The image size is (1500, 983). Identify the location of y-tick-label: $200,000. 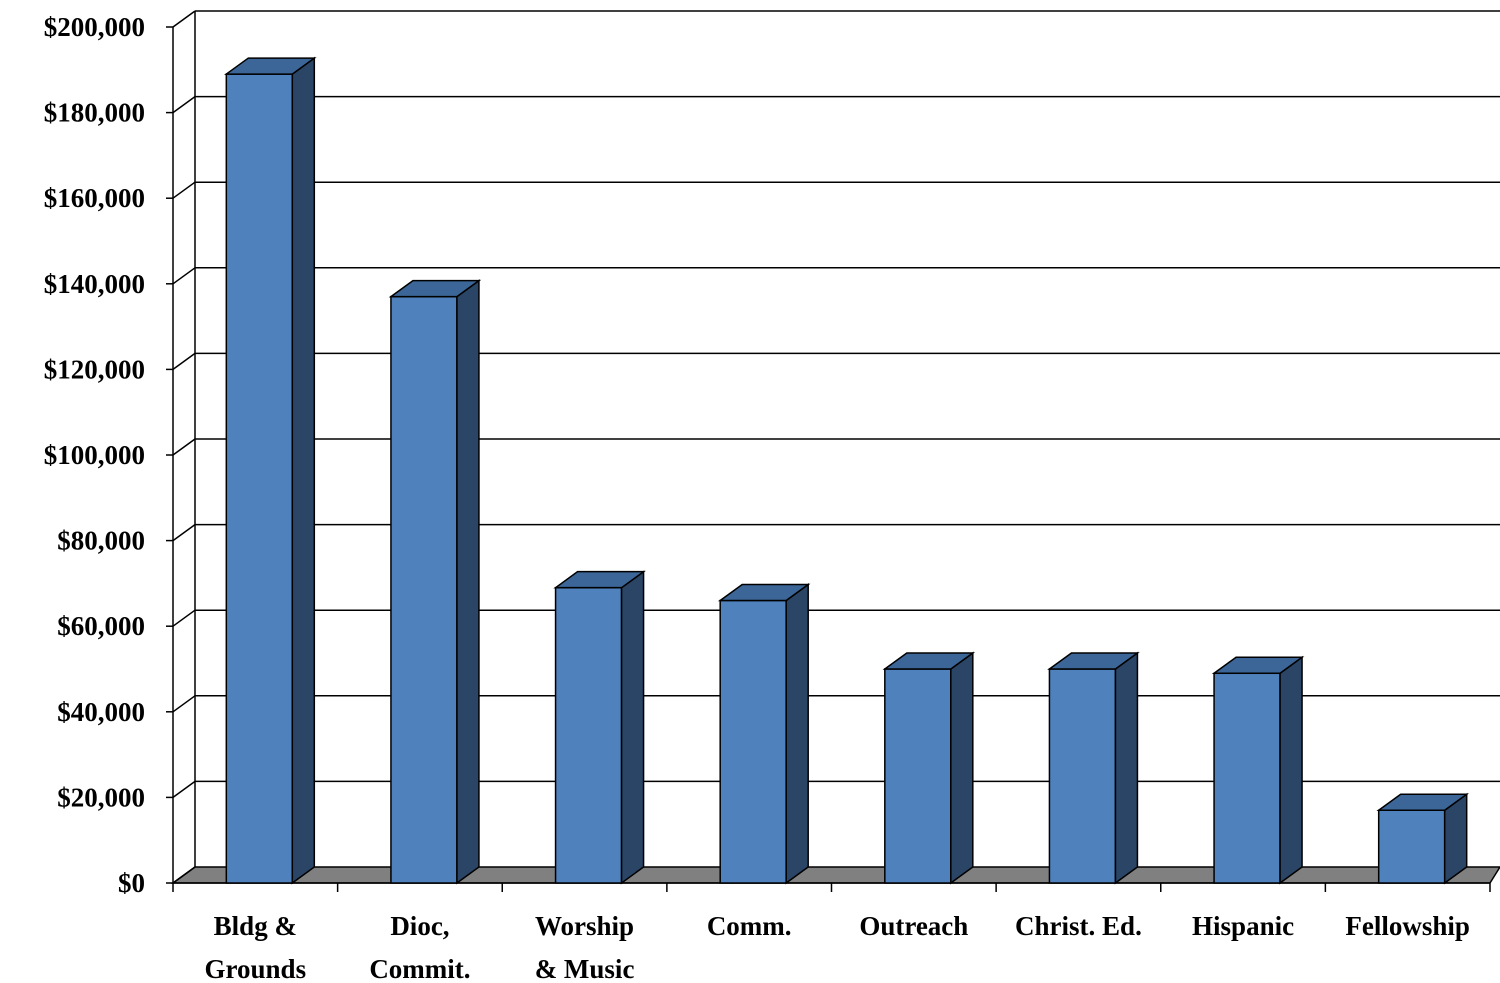
(94, 27).